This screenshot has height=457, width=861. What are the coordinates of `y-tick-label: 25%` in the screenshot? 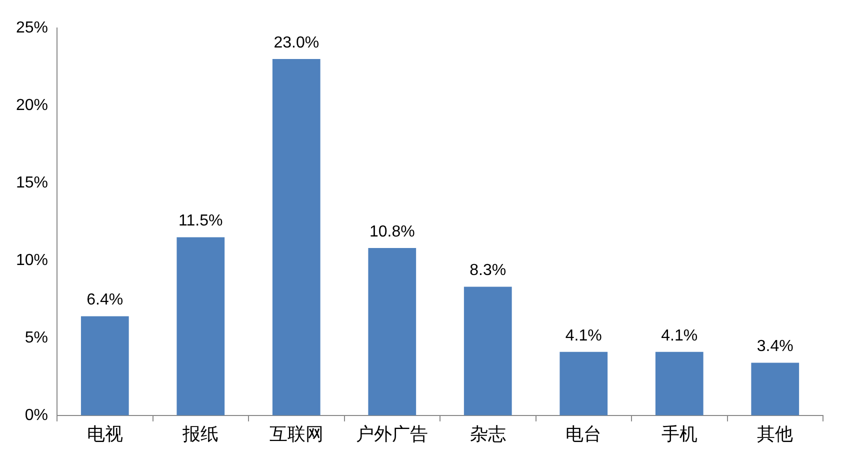 It's located at (32, 27).